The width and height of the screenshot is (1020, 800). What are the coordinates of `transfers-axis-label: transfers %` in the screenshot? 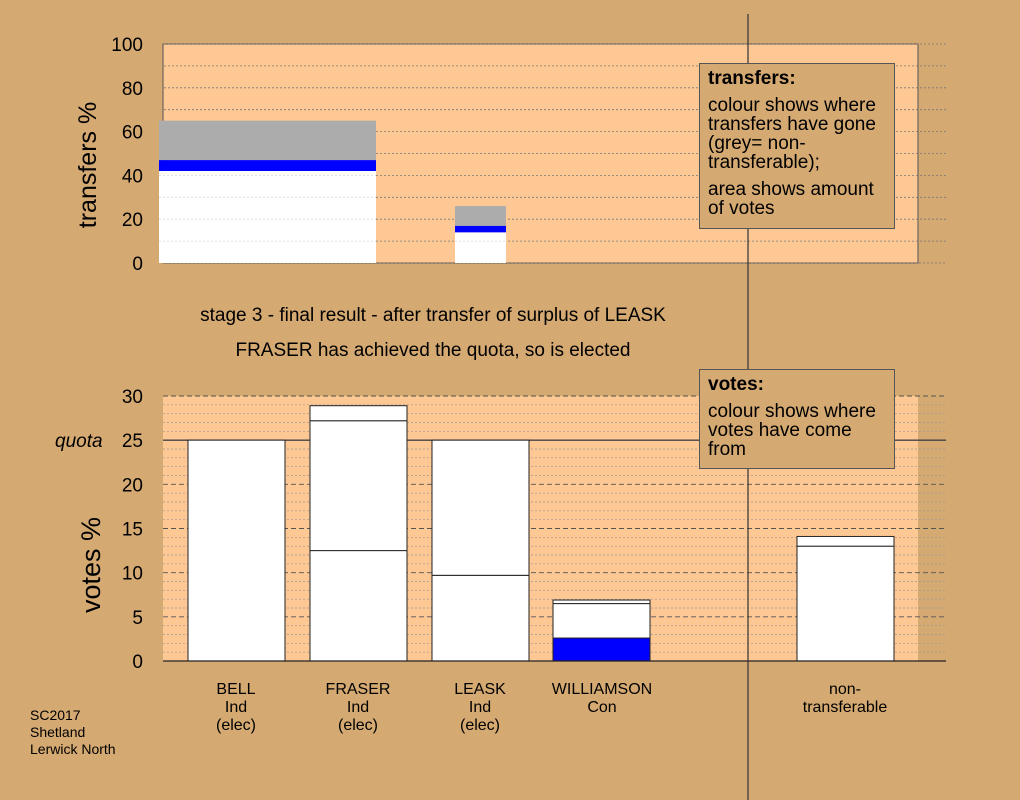 It's located at (88, 165).